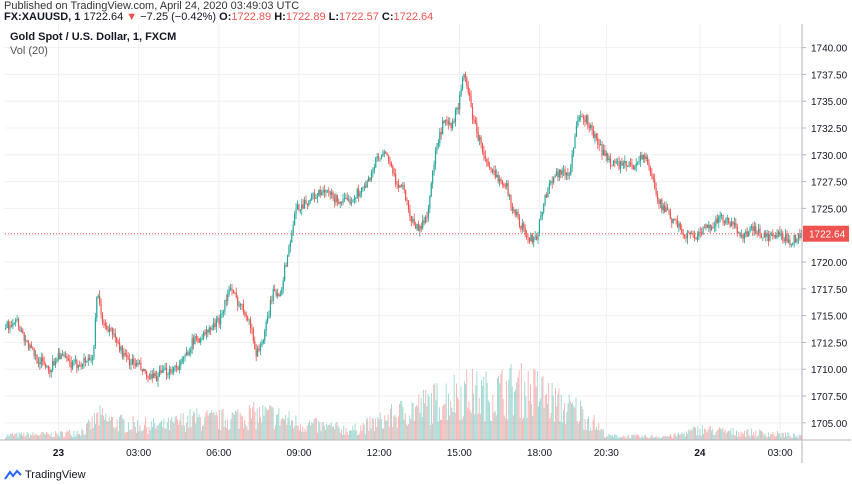 The height and width of the screenshot is (485, 852). Describe the element at coordinates (225, 17) in the screenshot. I see `open-label: O:` at that location.